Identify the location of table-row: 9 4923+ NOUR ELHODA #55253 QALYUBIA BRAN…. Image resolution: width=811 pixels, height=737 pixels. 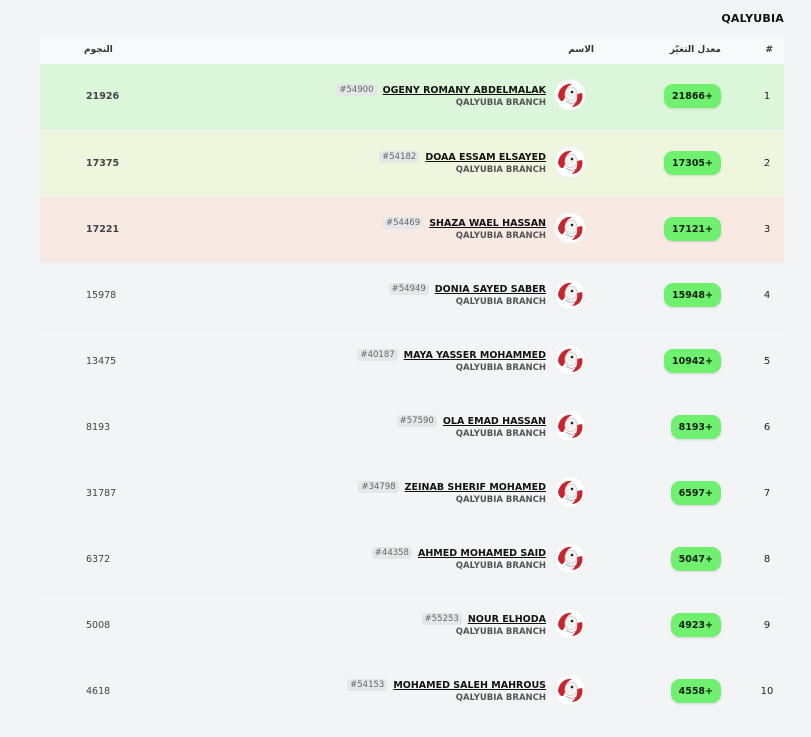
(412, 625).